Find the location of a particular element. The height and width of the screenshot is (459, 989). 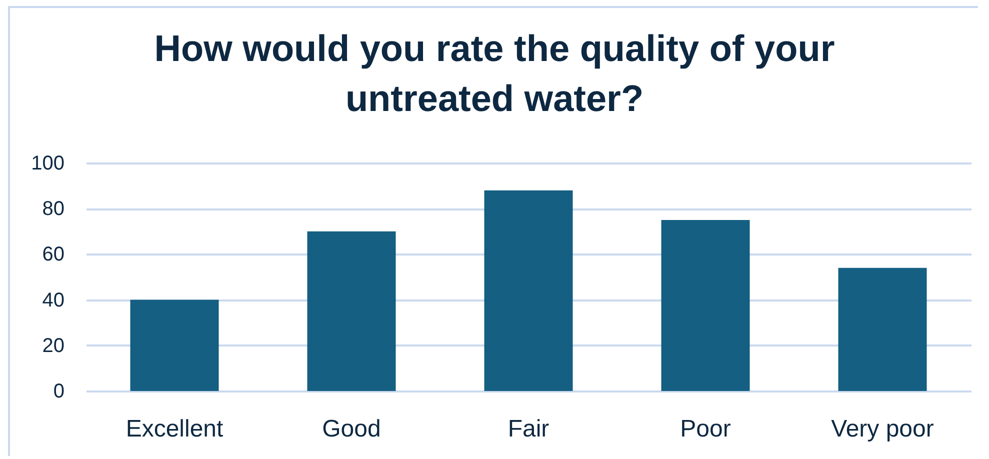

y-tick-label: 0 is located at coordinates (58, 391).